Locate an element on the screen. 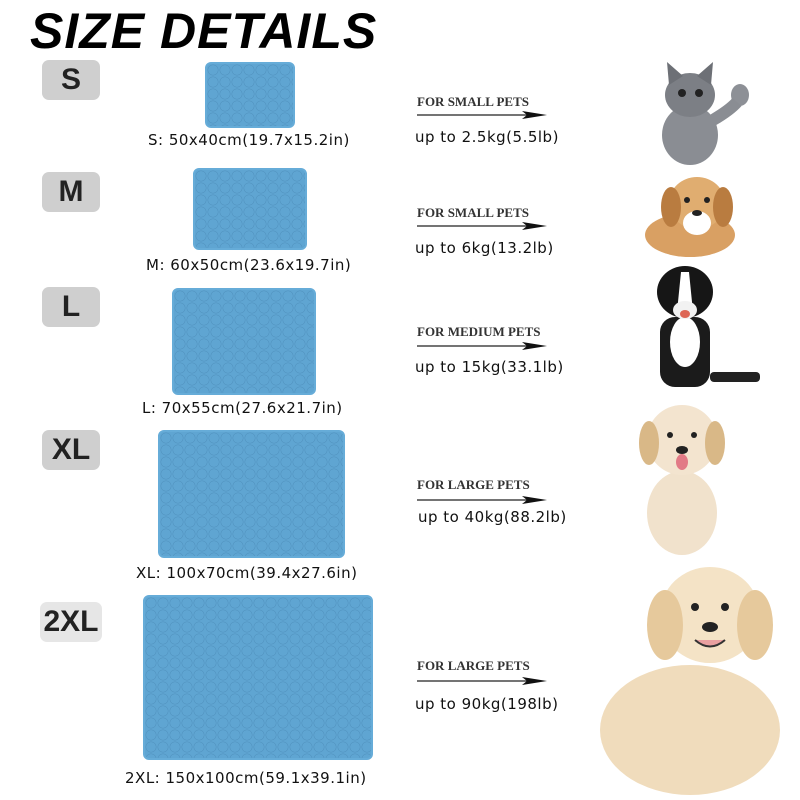 This screenshot has height=800, width=800. pet-category-s: FOR SMALL PETS is located at coordinates (473, 101).